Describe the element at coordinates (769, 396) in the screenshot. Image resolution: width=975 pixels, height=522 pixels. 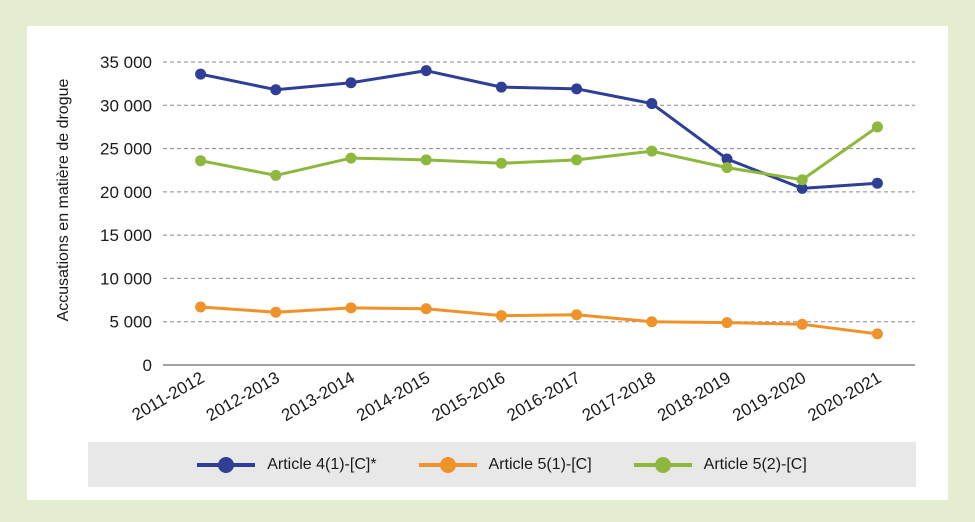
I see `x-tick-label: 2019-2020` at that location.